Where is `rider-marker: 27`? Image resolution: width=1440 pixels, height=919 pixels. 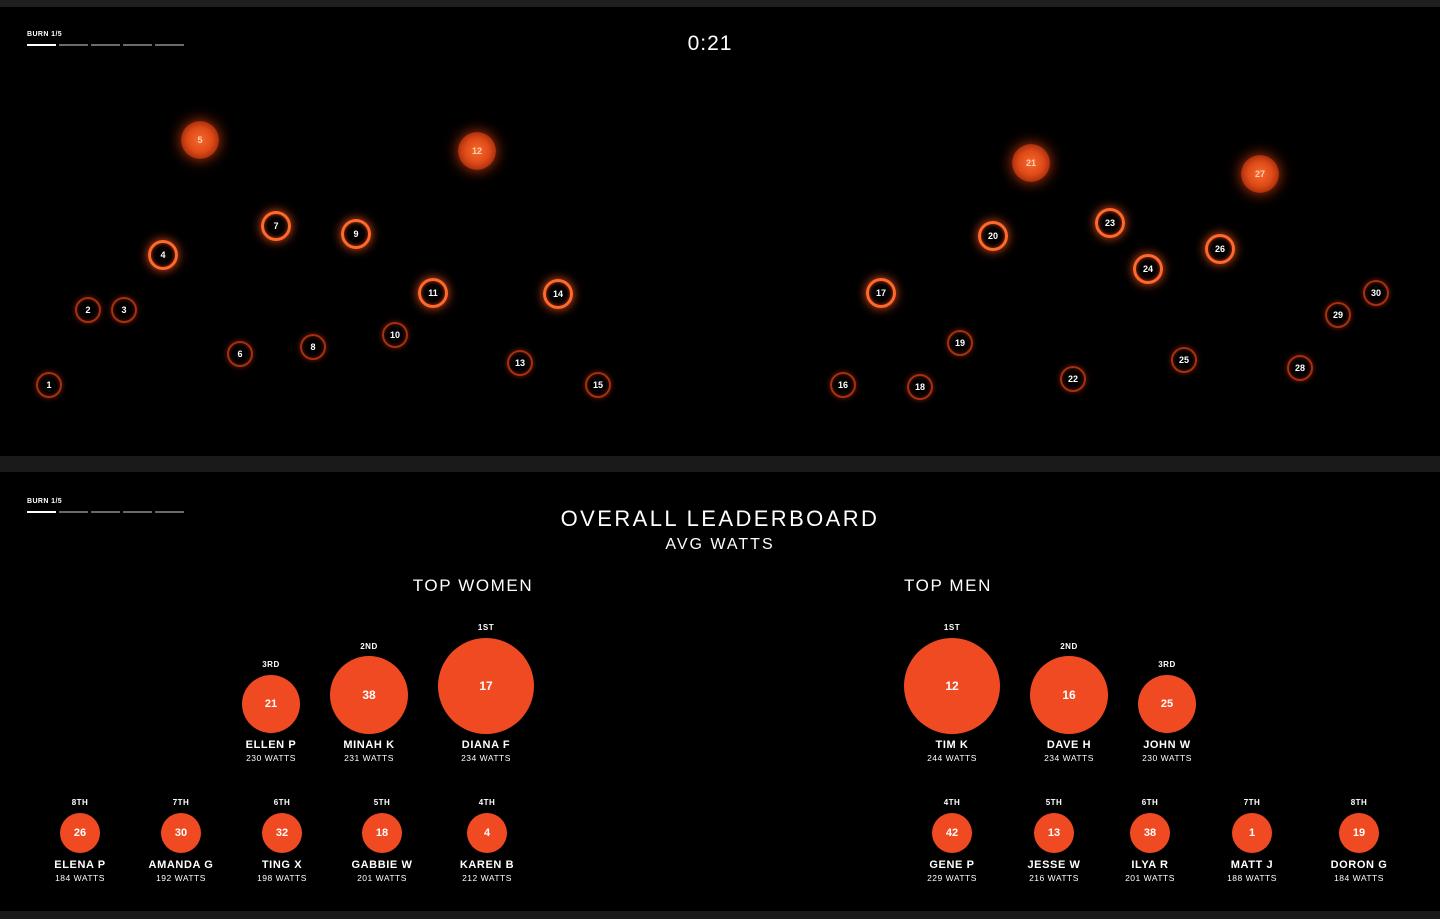 rider-marker: 27 is located at coordinates (1260, 174).